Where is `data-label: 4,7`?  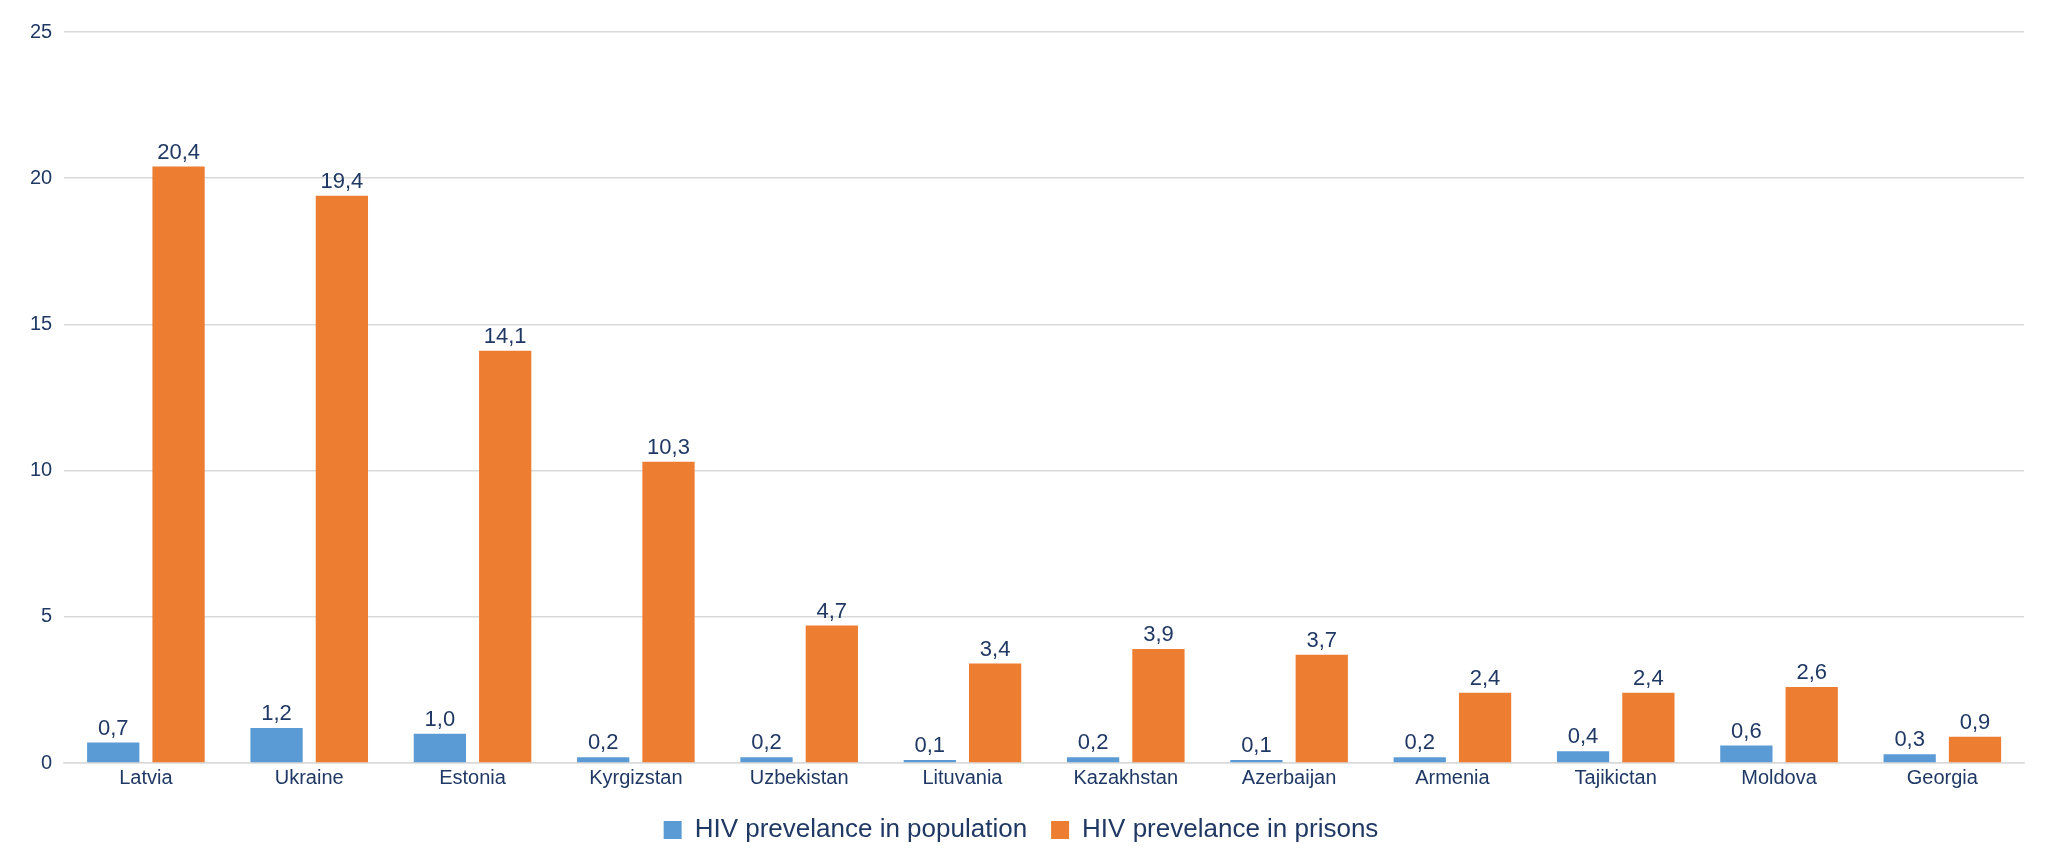
data-label: 4,7 is located at coordinates (832, 610).